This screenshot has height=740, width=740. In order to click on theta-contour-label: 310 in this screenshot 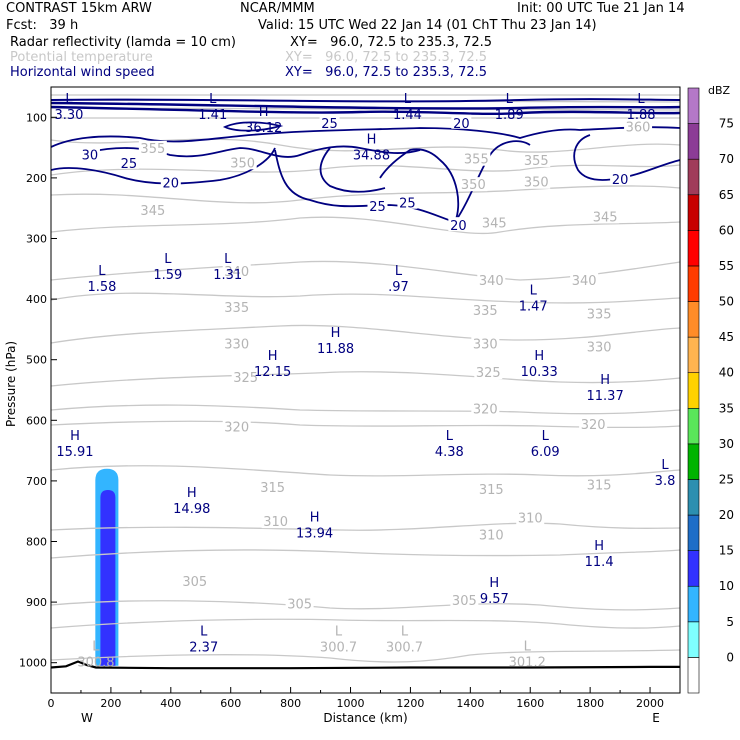, I will do `click(530, 518)`.